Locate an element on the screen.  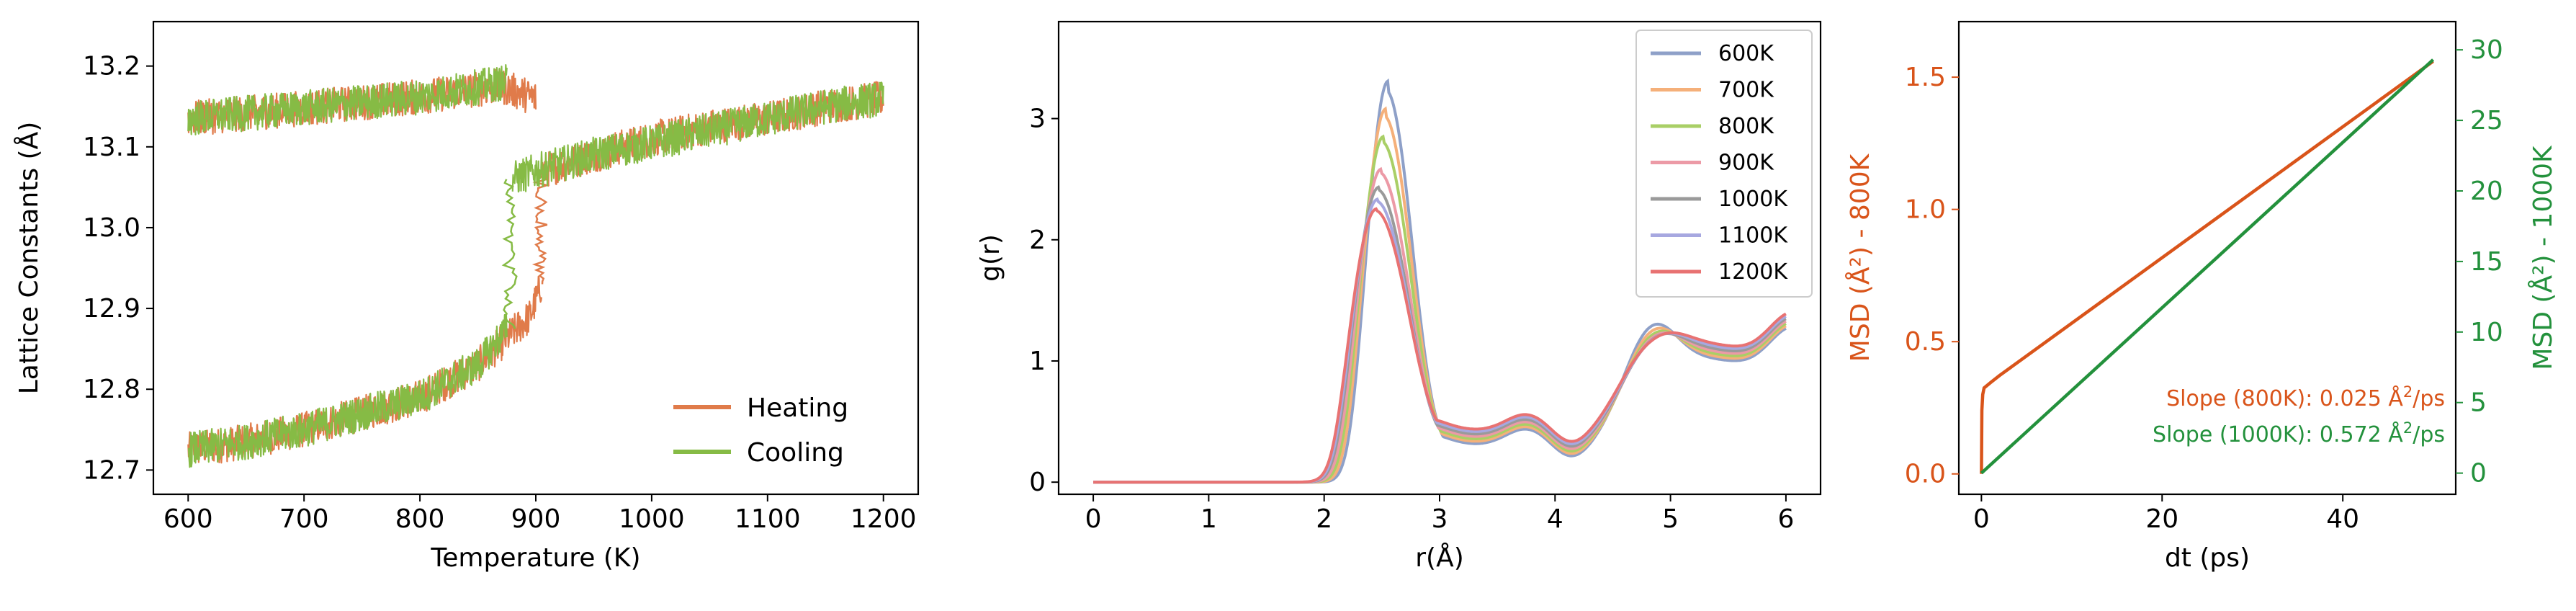
y-right-tick-label: 0 is located at coordinates (2478, 474).